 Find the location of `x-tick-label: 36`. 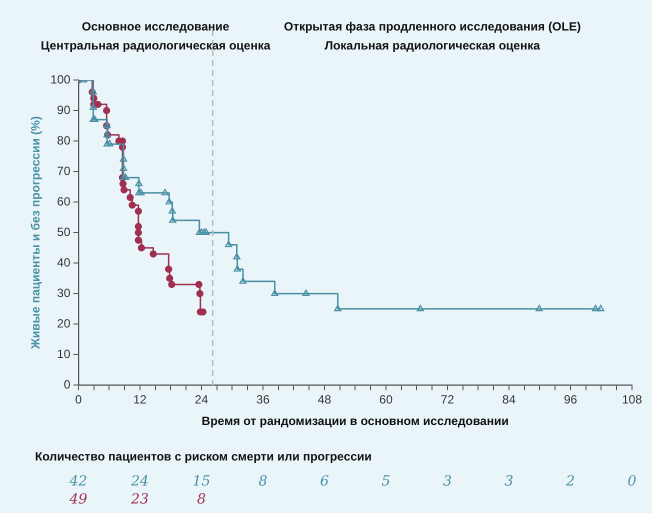

x-tick-label: 36 is located at coordinates (263, 399).